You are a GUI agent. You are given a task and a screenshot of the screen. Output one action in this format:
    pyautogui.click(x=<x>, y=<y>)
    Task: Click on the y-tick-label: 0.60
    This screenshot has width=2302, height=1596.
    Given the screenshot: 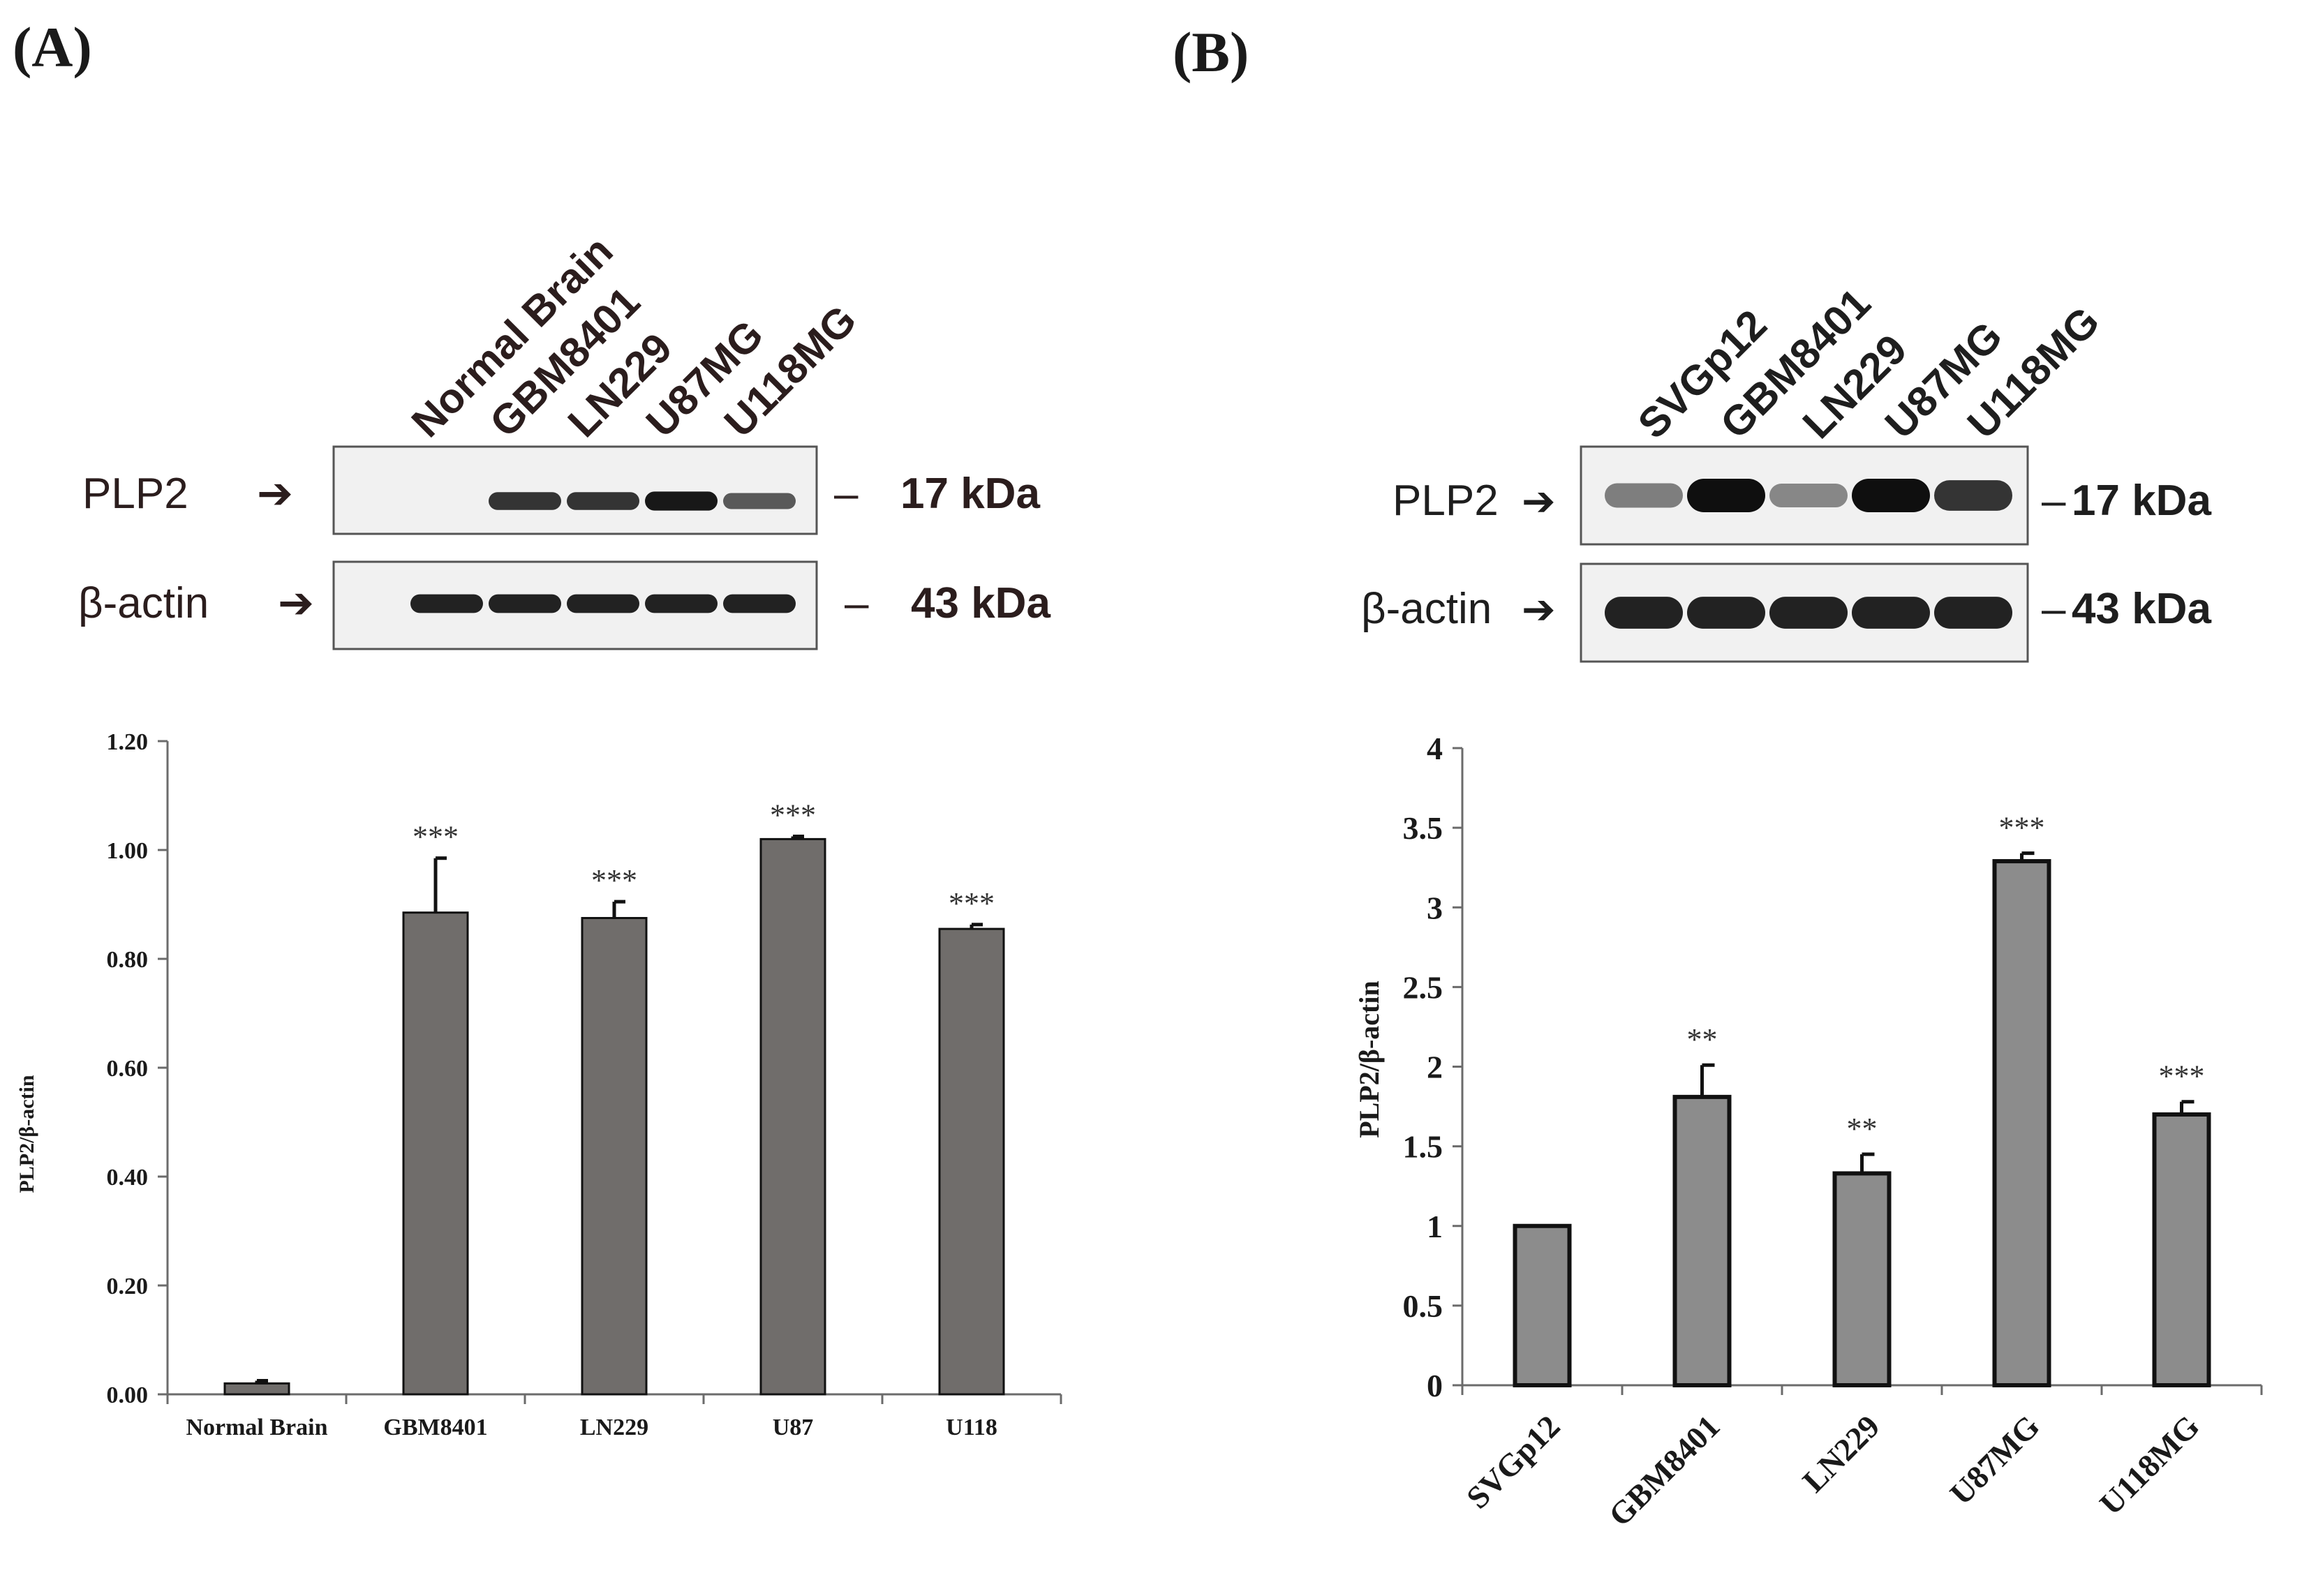 What is the action you would take?
    pyautogui.click(x=128, y=1069)
    